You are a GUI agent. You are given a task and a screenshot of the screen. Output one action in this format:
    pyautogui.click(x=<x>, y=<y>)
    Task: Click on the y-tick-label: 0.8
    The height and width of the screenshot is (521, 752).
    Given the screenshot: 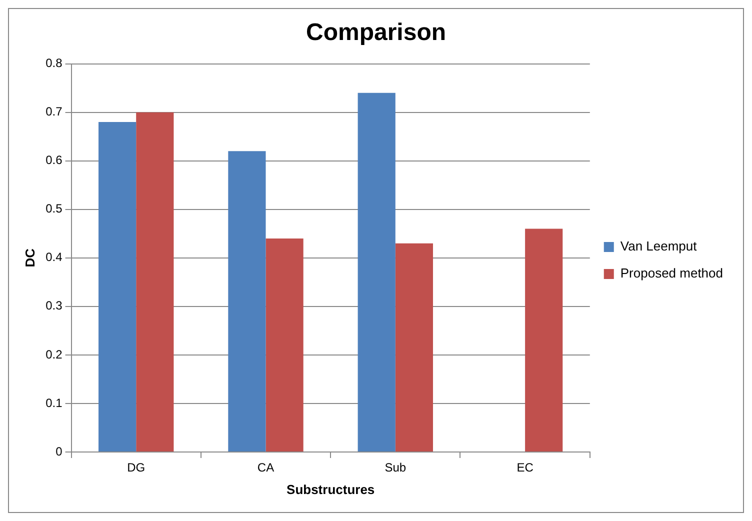 What is the action you would take?
    pyautogui.click(x=54, y=63)
    